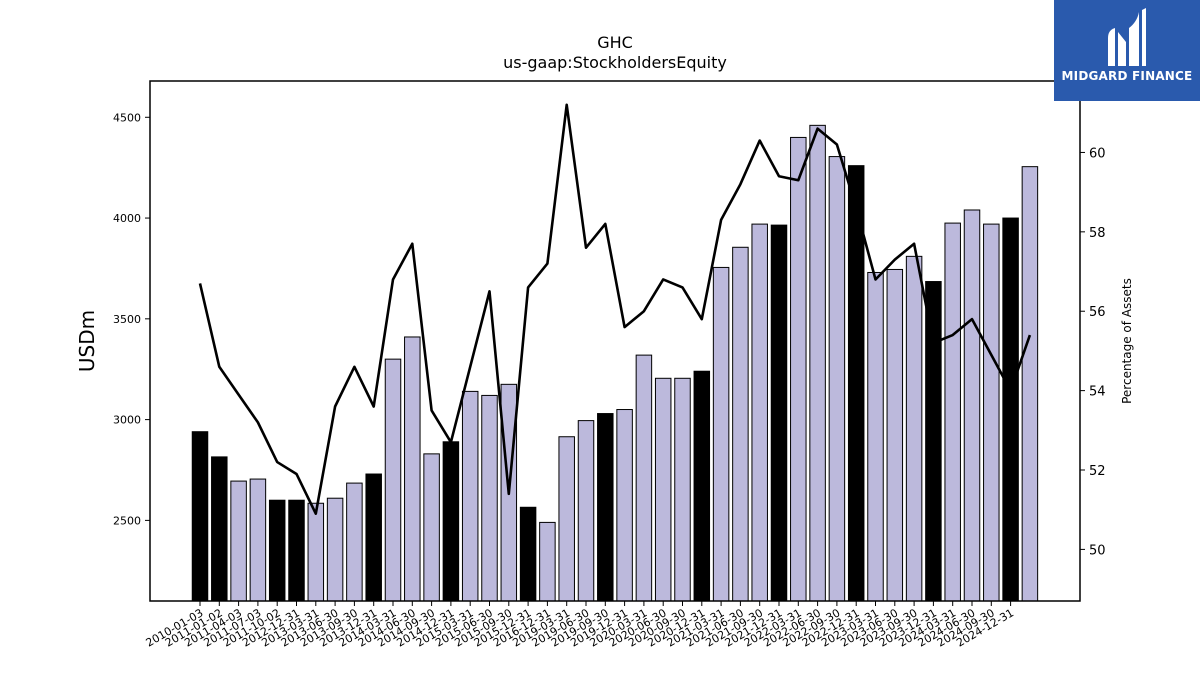  I want to click on y2-axis-label: Percentage of Assets, so click(1127, 341).